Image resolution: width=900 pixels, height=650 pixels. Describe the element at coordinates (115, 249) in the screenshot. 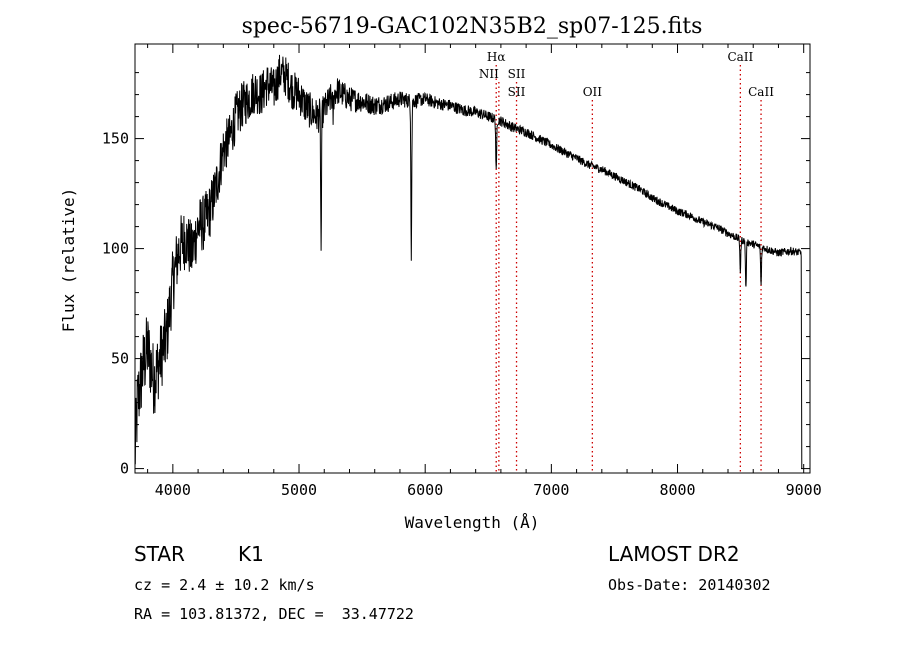

I see `y-tick-label: 100` at that location.